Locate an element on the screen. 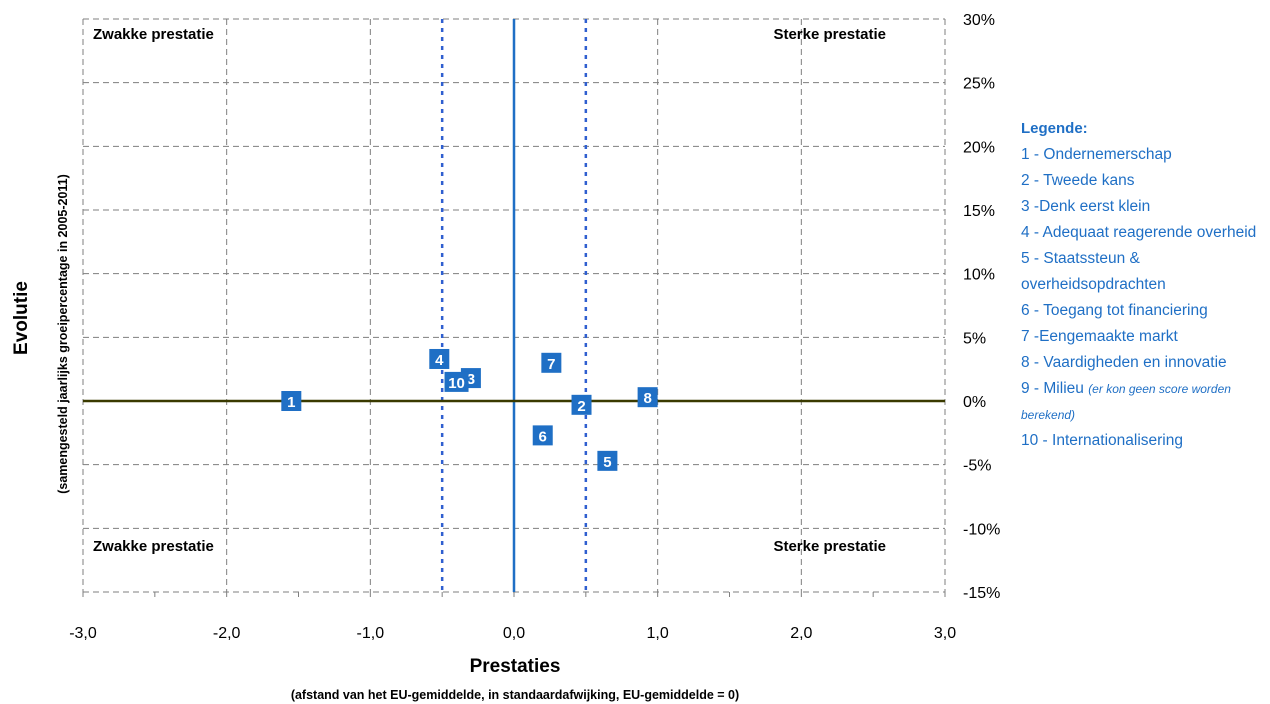 The height and width of the screenshot is (704, 1270). legend-item-label: 9 - Milieu is located at coordinates (1055, 388).